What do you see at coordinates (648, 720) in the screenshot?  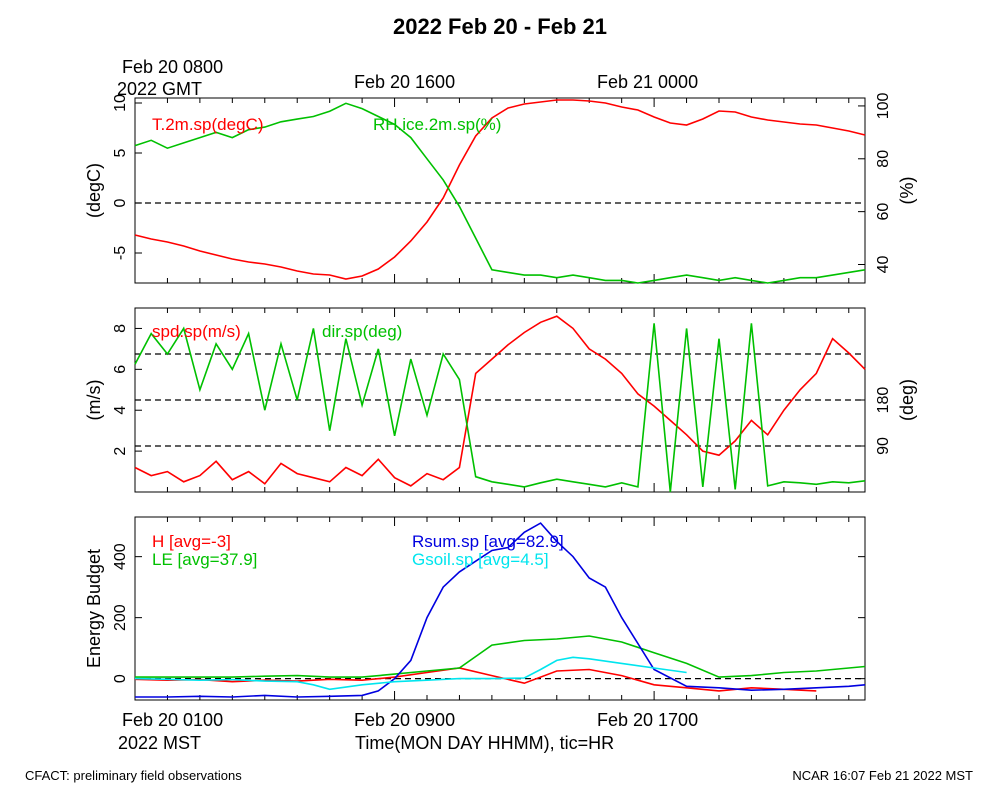 I see `bottom-axis-tick-label: Feb 20 1700` at bounding box center [648, 720].